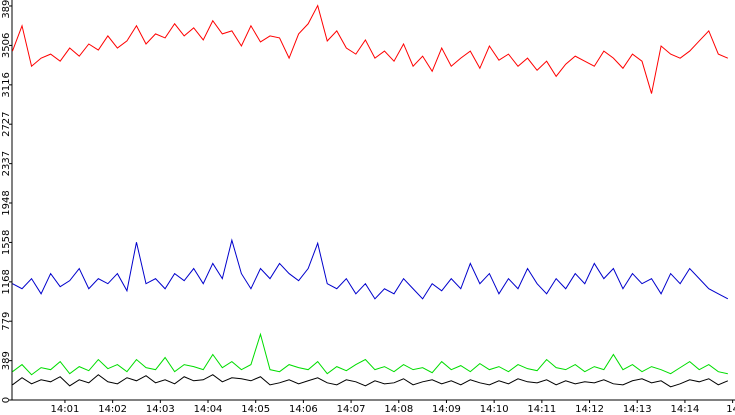 The width and height of the screenshot is (735, 415). What do you see at coordinates (6, 281) in the screenshot?
I see `y-tick-label: 1168` at bounding box center [6, 281].